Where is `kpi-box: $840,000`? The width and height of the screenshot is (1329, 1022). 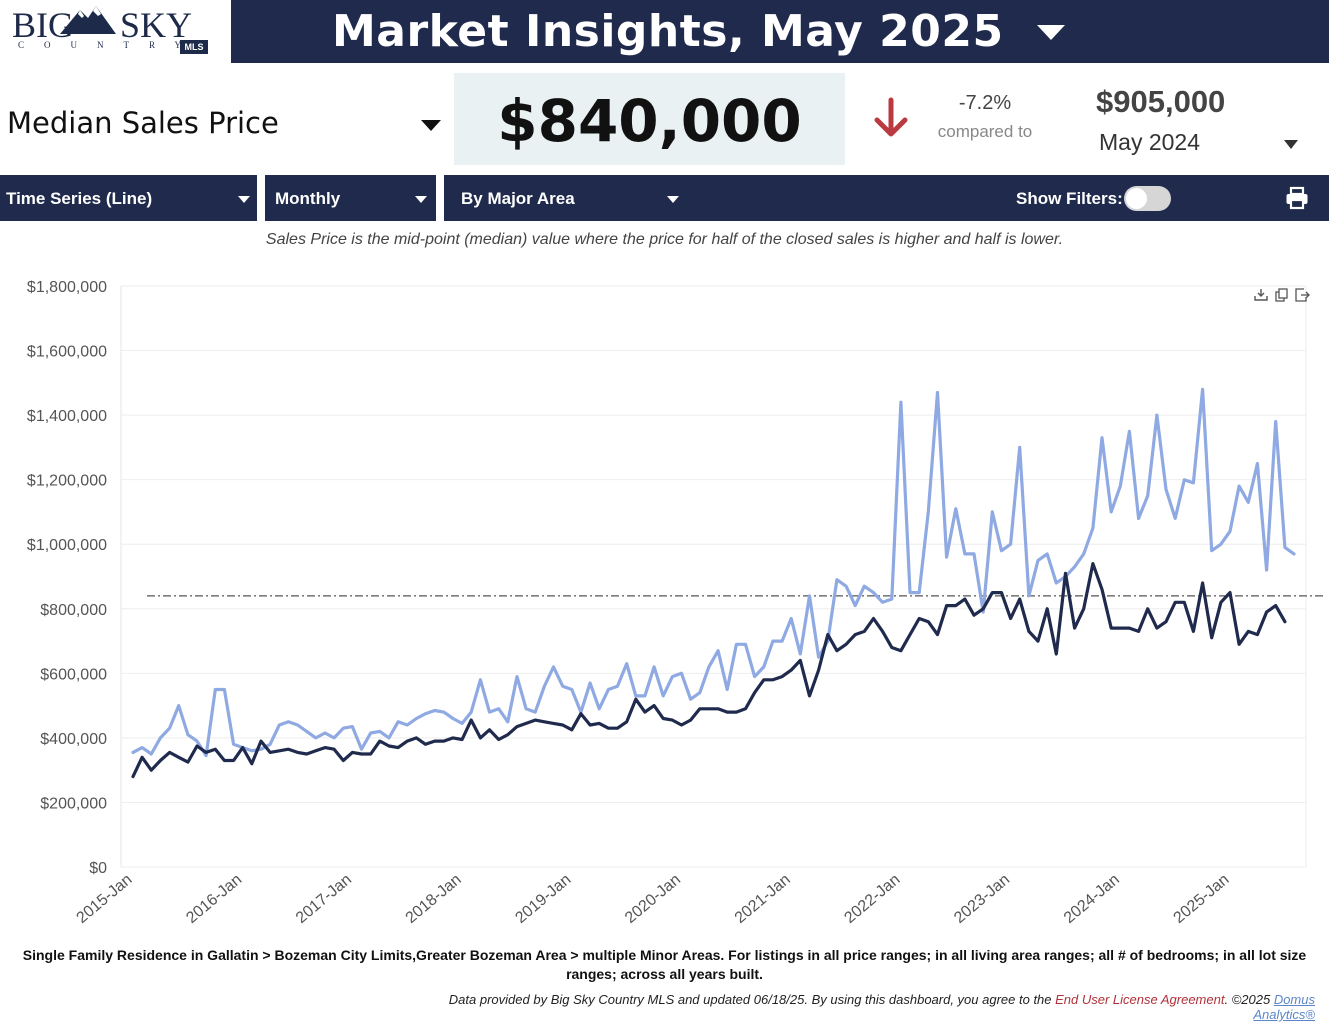
kpi-box: $840,000 is located at coordinates (649, 119).